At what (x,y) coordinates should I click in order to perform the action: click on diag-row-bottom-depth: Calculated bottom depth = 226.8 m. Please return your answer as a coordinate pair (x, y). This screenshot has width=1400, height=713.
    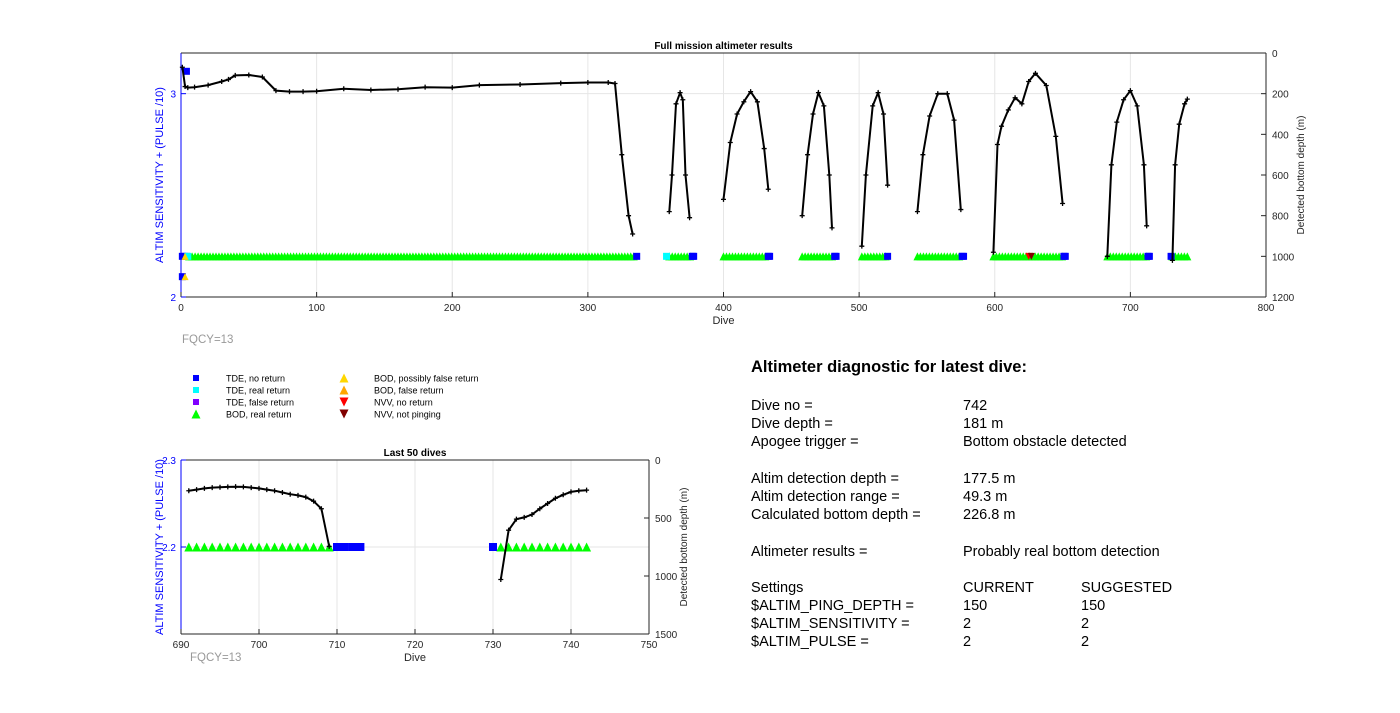
    Looking at the image, I should click on (1031, 515).